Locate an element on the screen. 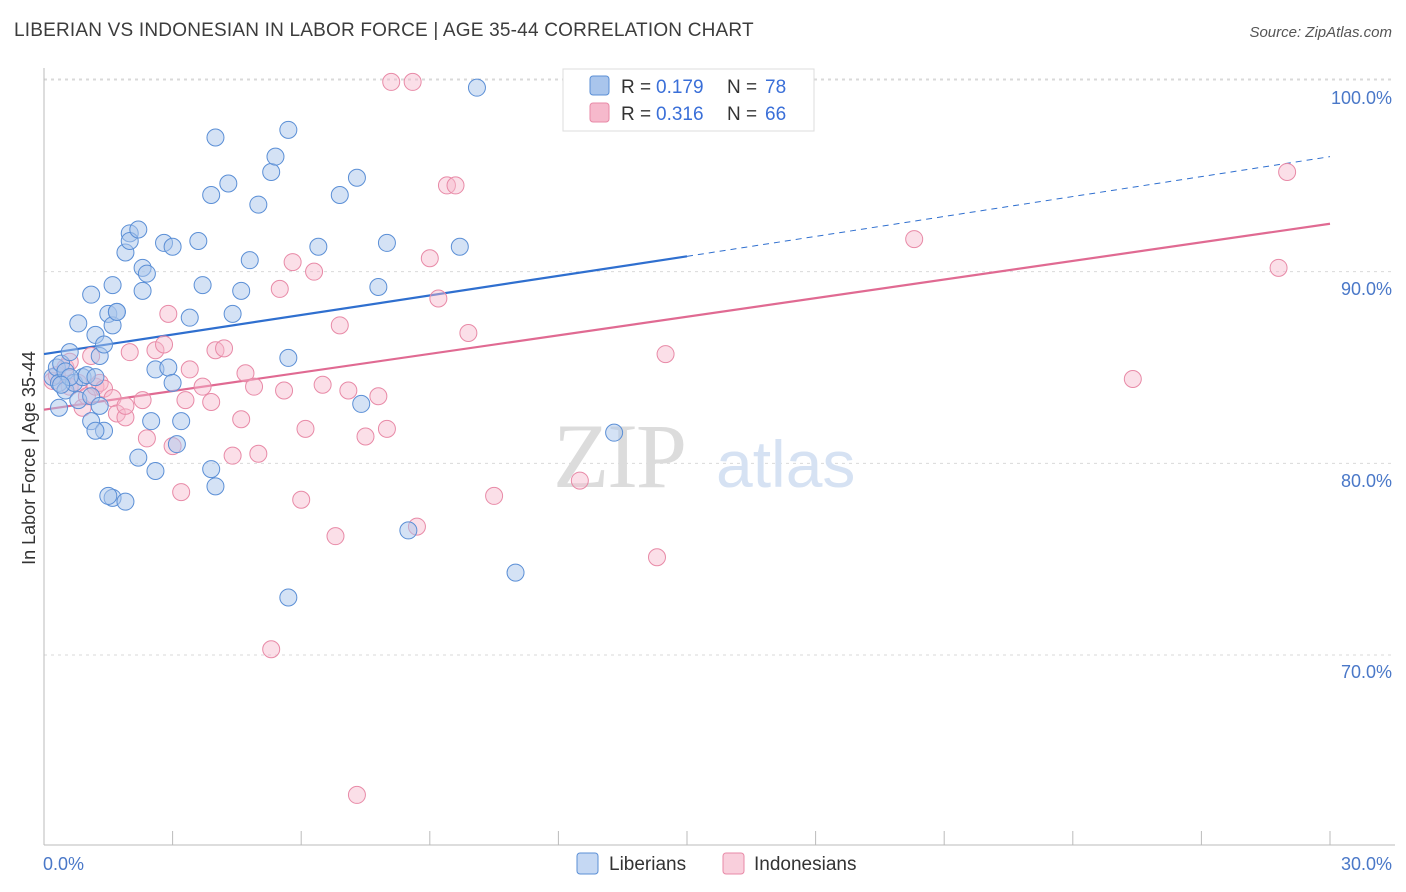  y-tick-label: 100.0% is located at coordinates (1361, 98).